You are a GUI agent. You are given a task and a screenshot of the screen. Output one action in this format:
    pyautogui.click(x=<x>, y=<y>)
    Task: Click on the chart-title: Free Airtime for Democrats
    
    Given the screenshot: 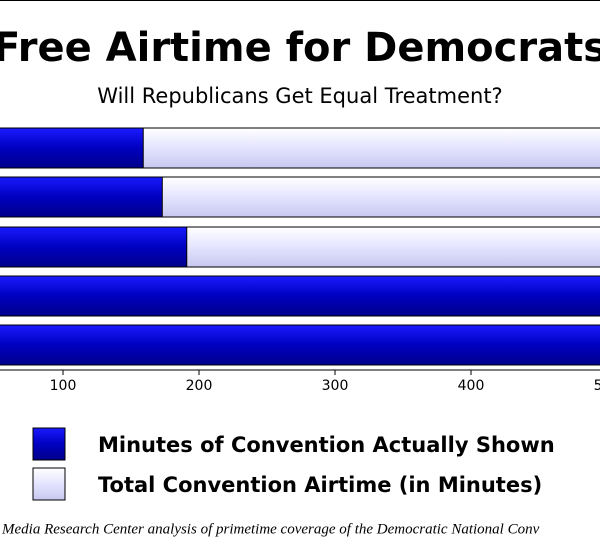 What is the action you would take?
    pyautogui.click(x=300, y=48)
    